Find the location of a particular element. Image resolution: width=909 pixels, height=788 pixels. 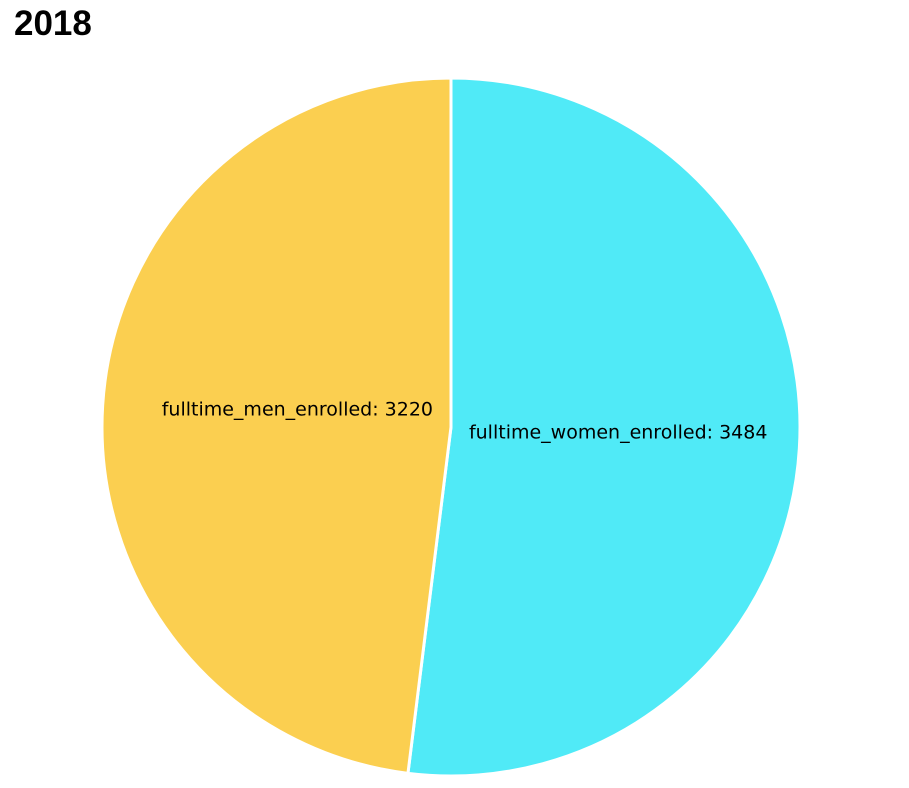

pie-label-fulltime-men-enrolled: fulltime_men_enrolled: 3220 is located at coordinates (297, 410).